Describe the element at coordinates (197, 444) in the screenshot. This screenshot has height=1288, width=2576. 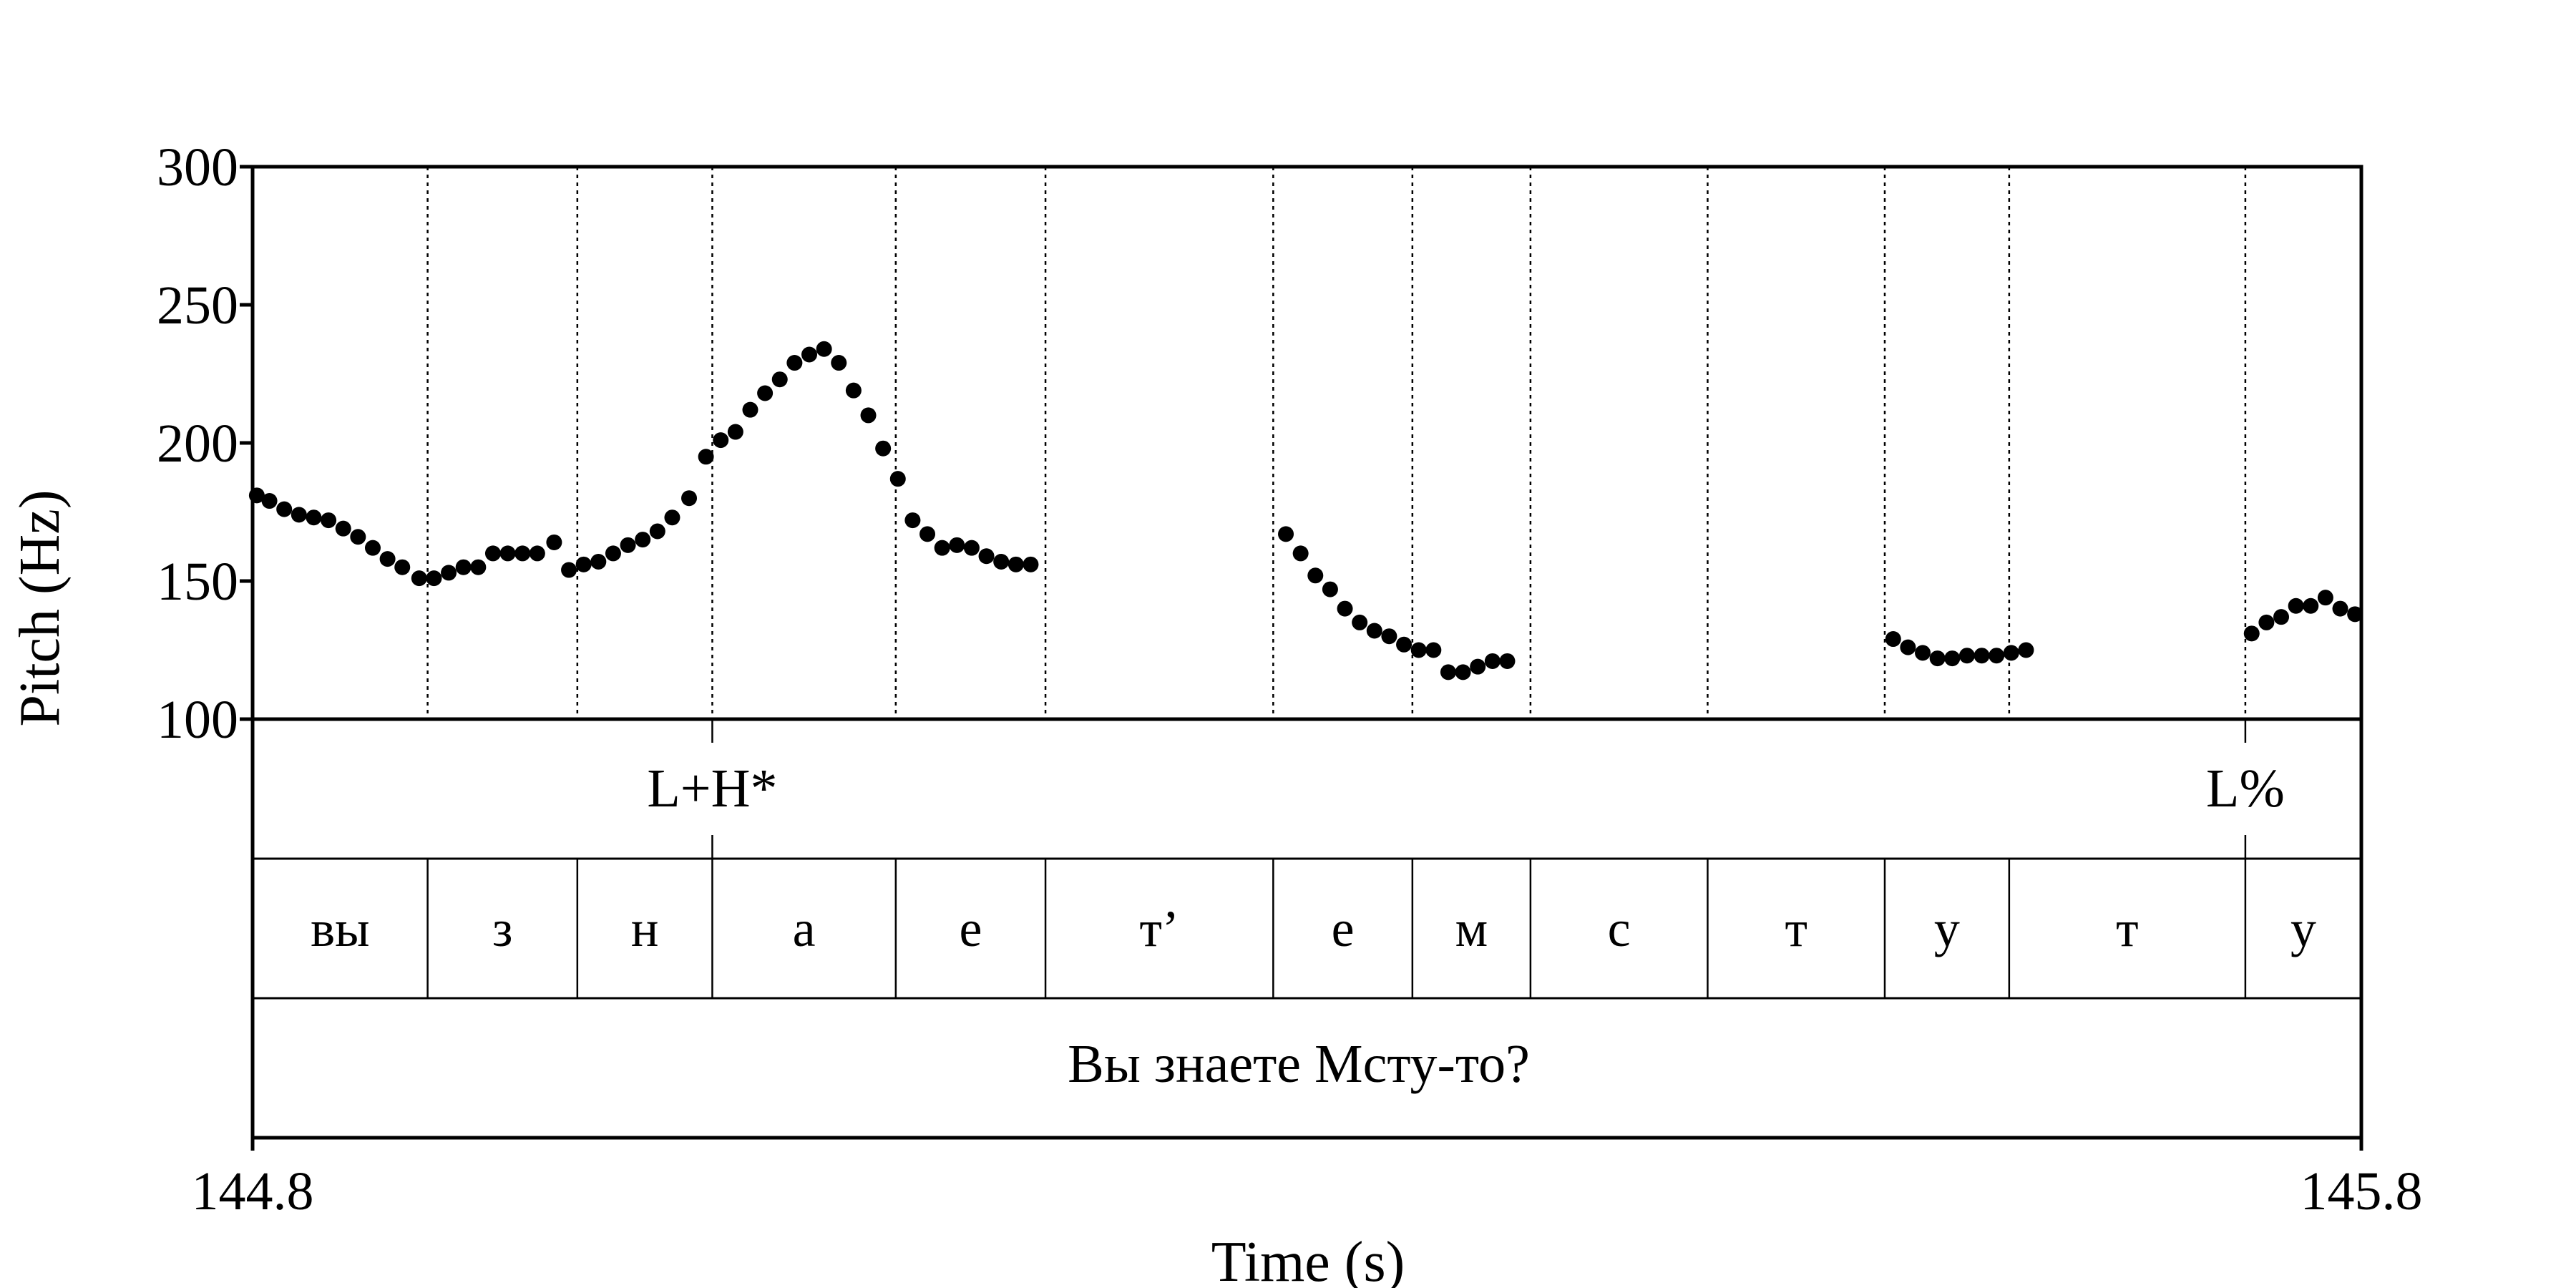
I see `y-tick-label: 200` at that location.